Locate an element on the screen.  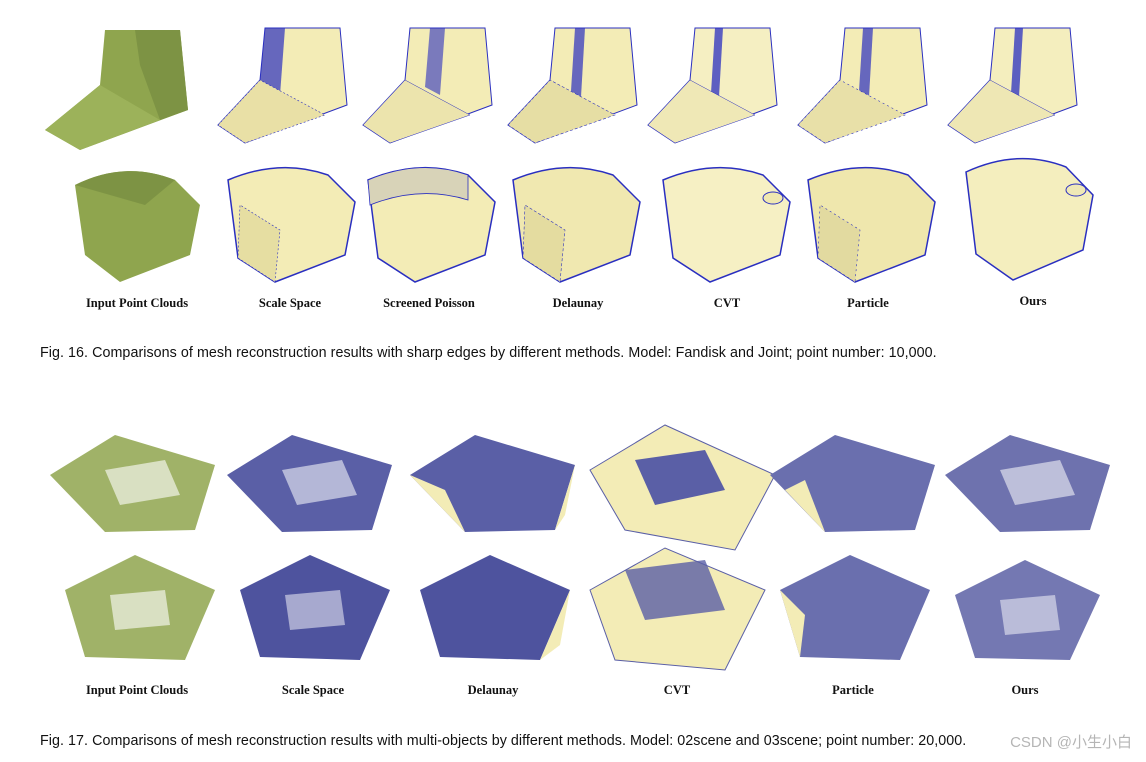
joint-input-point-cloud is located at coordinates (135, 222).